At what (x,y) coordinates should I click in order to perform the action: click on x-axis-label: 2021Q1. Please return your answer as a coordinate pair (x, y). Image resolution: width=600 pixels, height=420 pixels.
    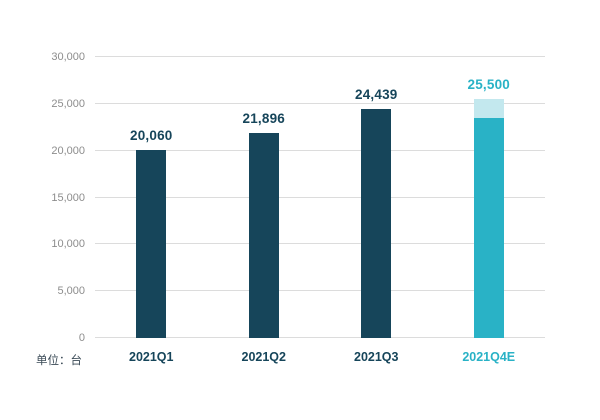
    Looking at the image, I should click on (151, 357).